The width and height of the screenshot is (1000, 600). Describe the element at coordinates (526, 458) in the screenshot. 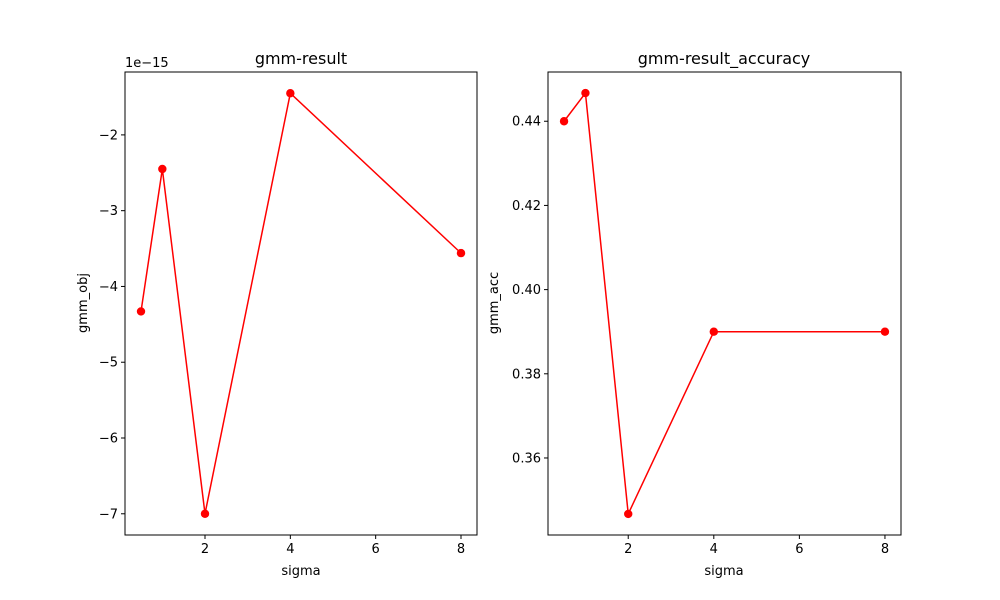

I see `y-tick-label: 0.36` at that location.